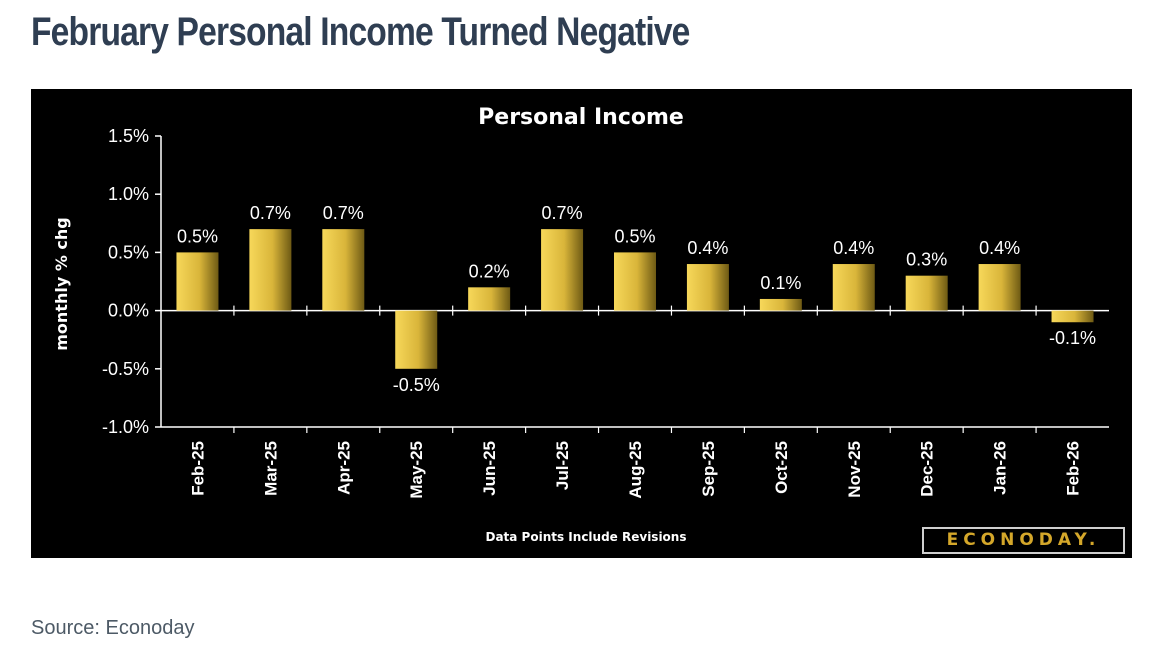 This screenshot has height=658, width=1172. What do you see at coordinates (1000, 468) in the screenshot?
I see `category-label: Jan-26` at bounding box center [1000, 468].